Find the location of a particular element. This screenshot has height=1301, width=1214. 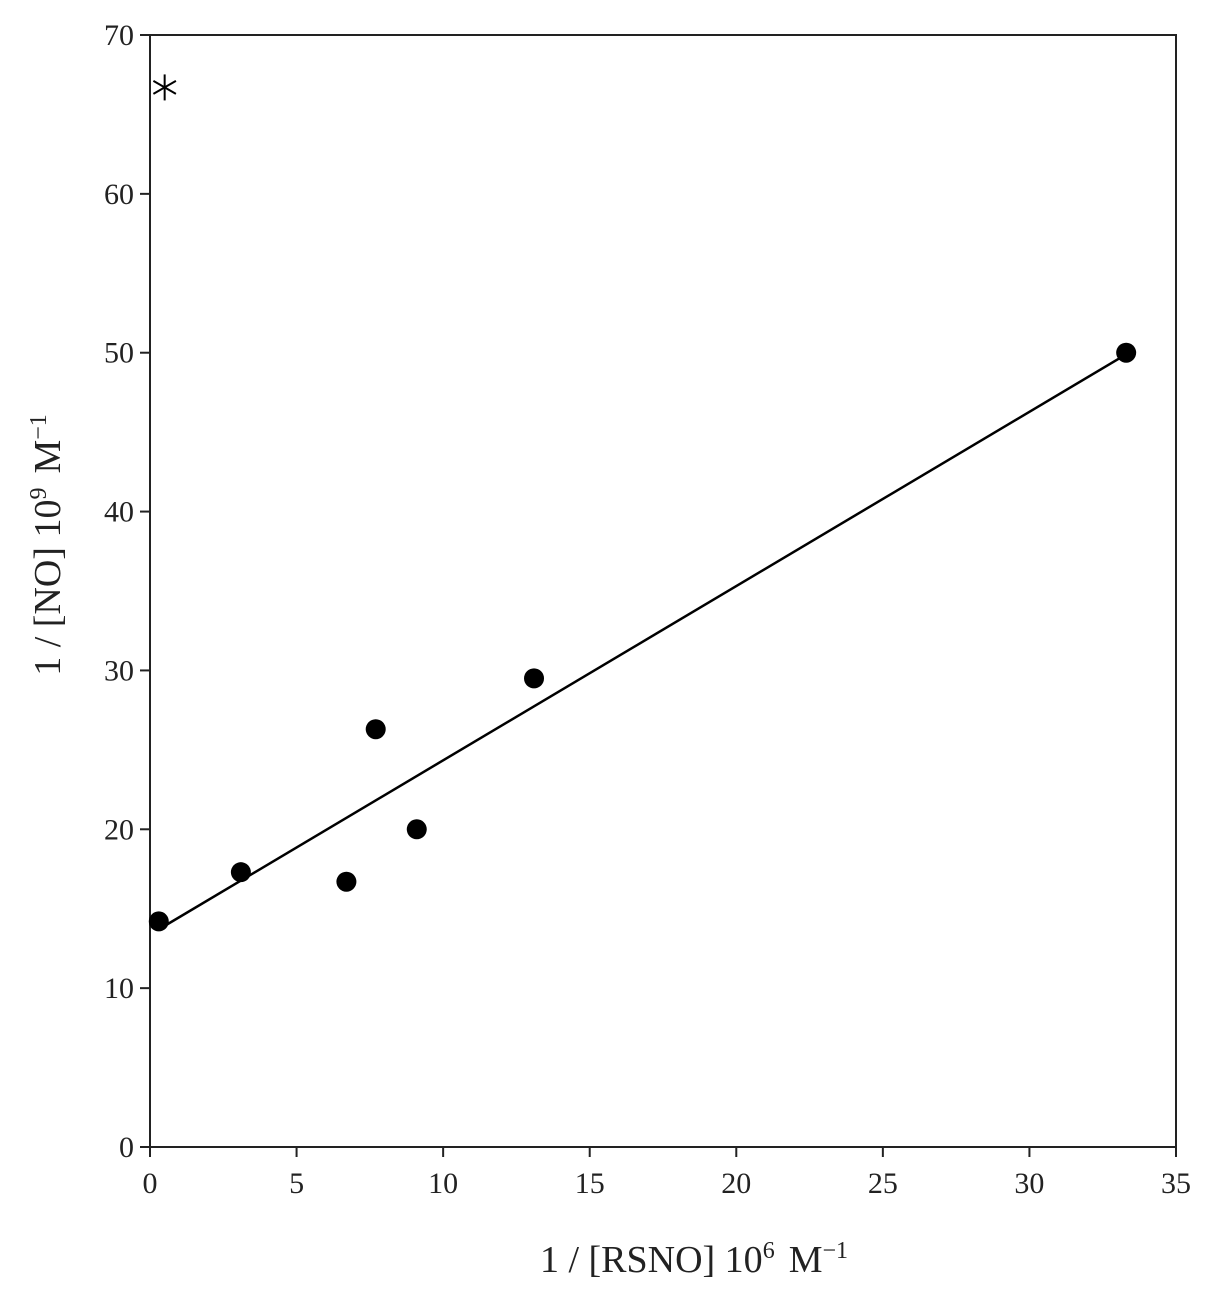

y-axis-label-exp: 9 is located at coordinates (39, 494).